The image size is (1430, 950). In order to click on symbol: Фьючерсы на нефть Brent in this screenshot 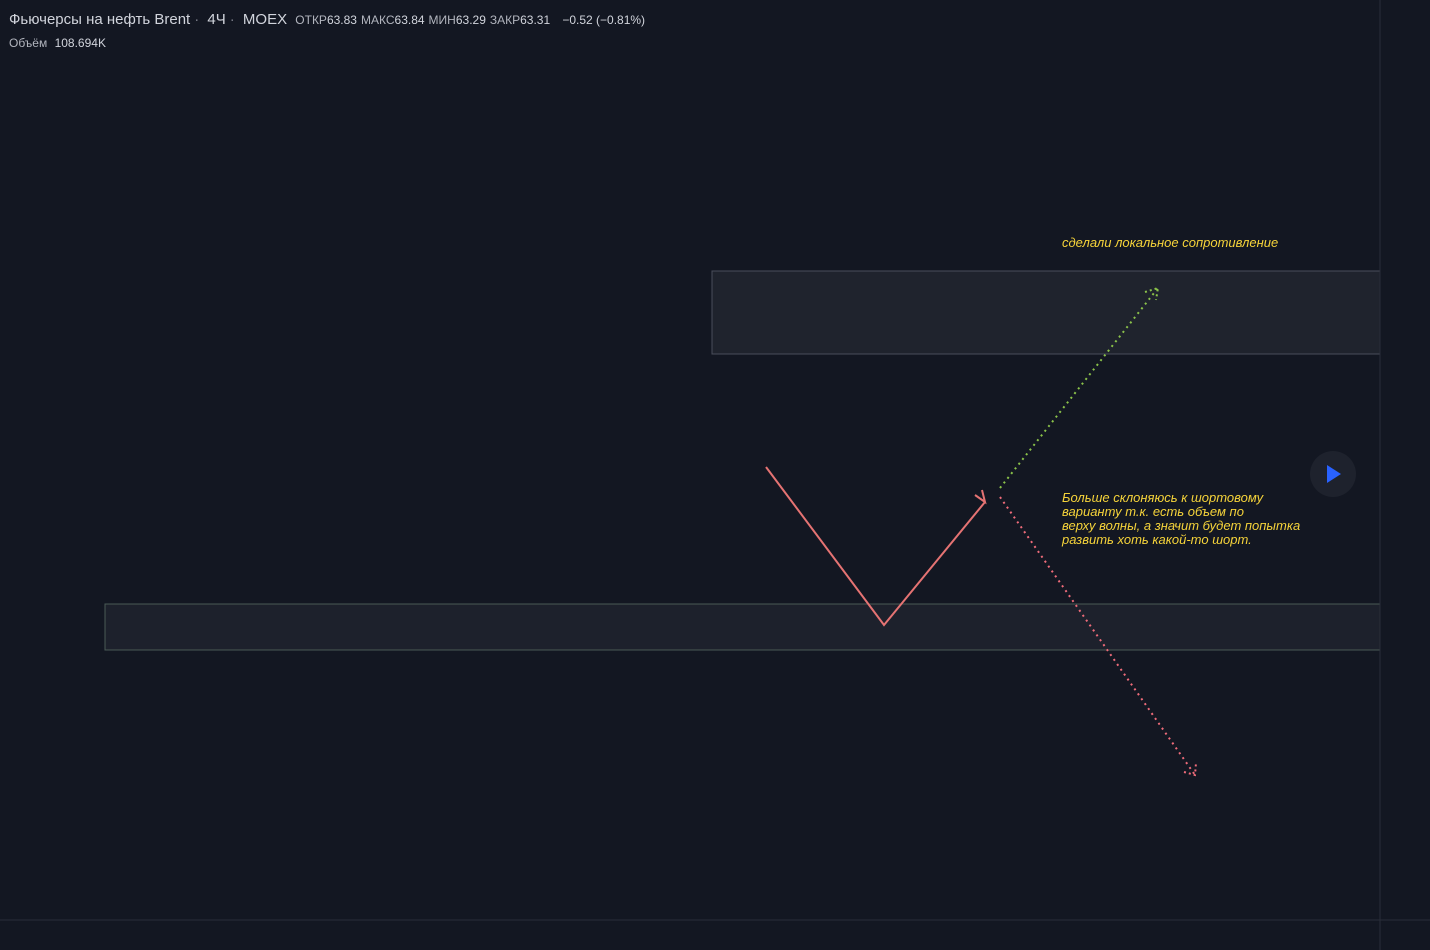, I will do `click(100, 19)`.